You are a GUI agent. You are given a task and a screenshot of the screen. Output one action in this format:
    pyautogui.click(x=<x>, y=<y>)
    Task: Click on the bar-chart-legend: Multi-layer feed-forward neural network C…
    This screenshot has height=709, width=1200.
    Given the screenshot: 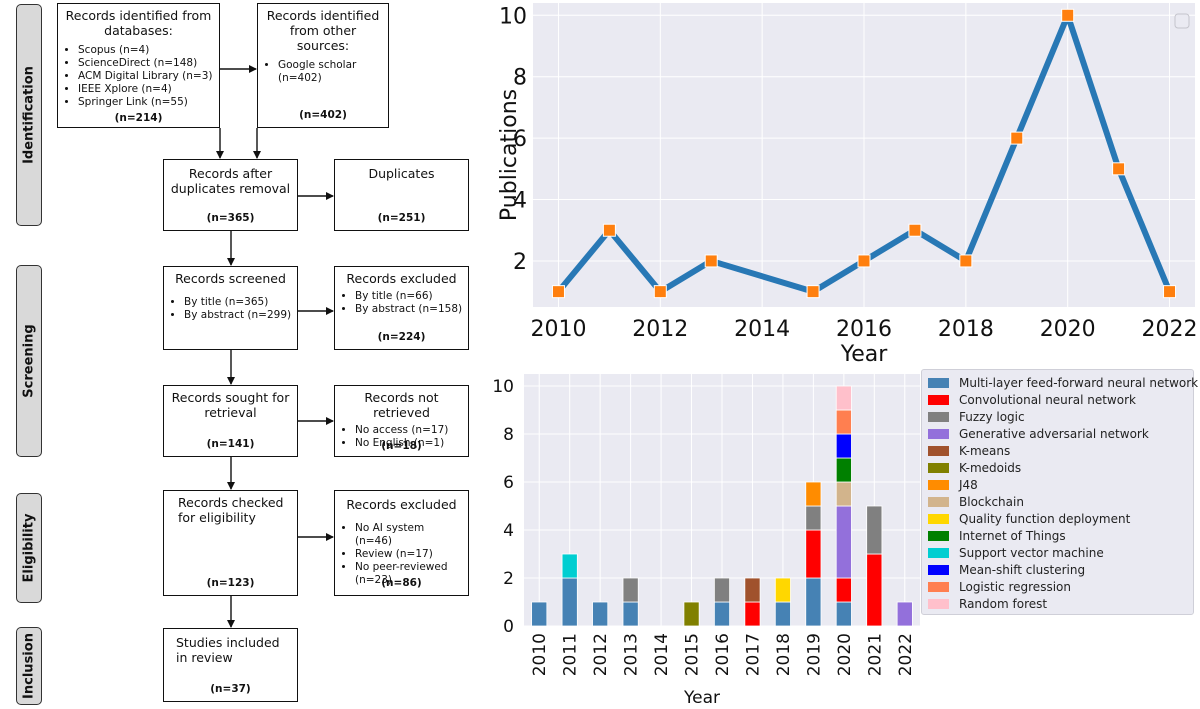 What is the action you would take?
    pyautogui.click(x=1059, y=492)
    